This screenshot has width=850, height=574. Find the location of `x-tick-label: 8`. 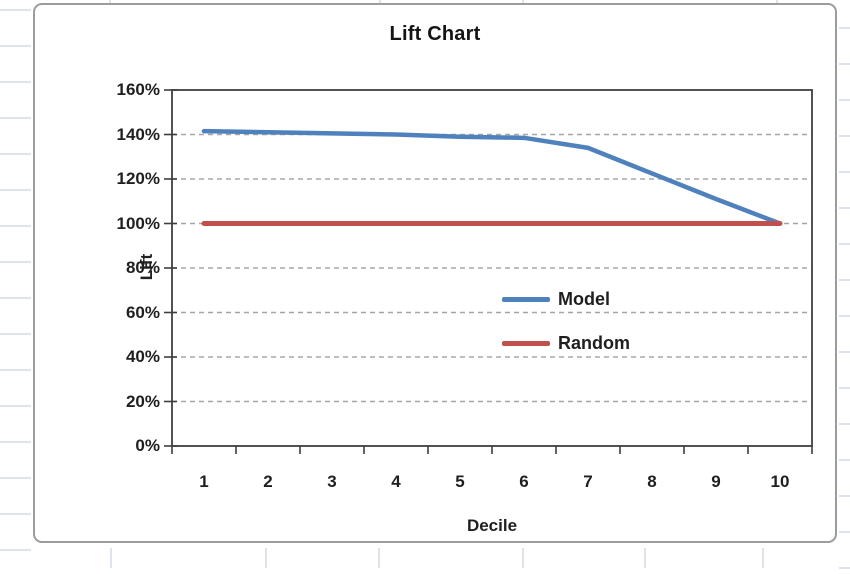

x-tick-label: 8 is located at coordinates (652, 481).